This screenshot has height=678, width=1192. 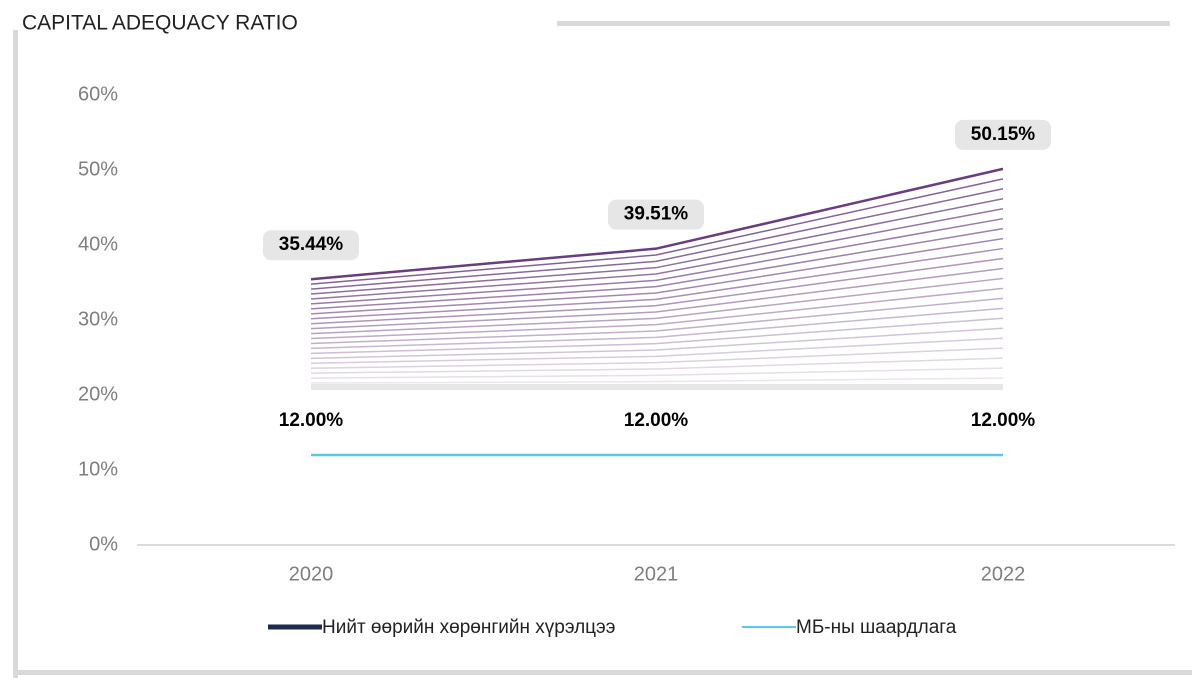 I want to click on series-line, so click(x=657, y=224).